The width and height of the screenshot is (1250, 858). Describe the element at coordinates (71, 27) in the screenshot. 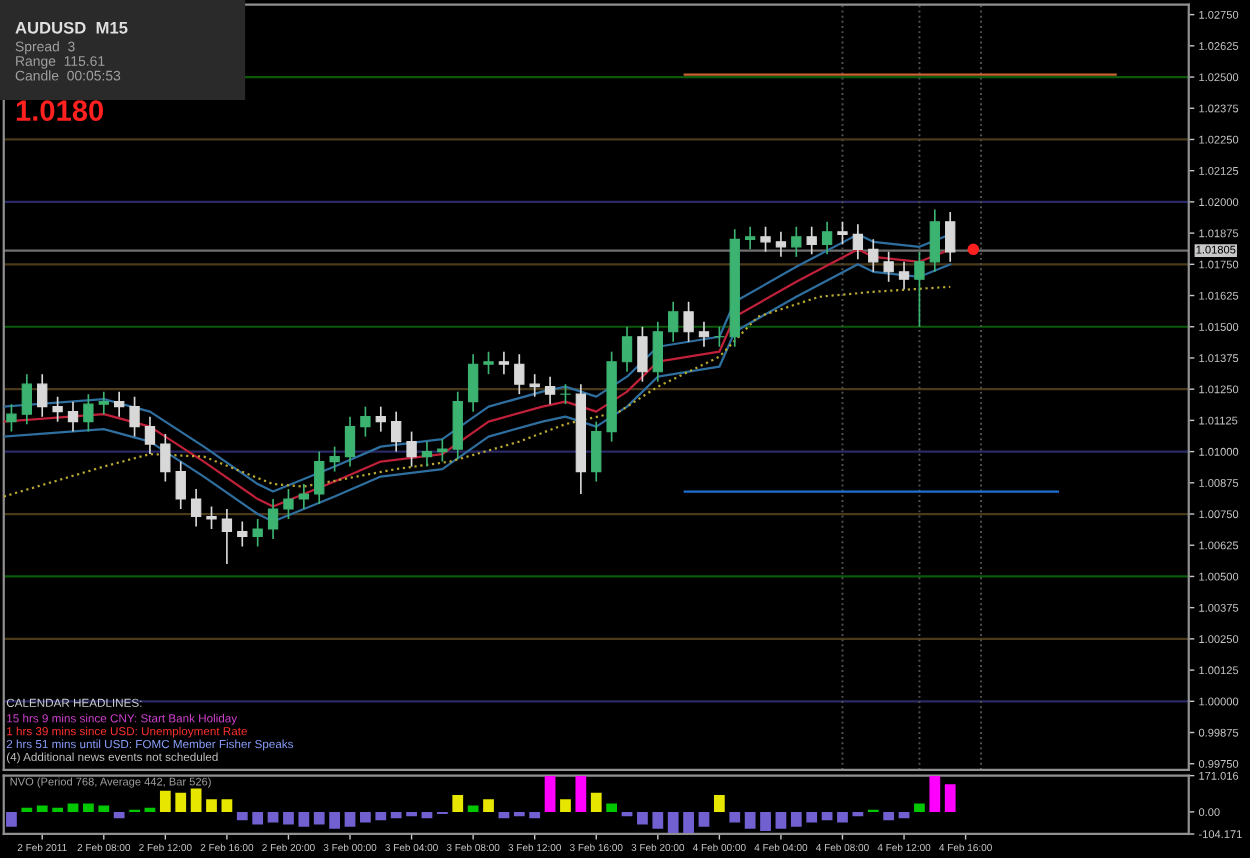

I see `annotation: AUDUSD M15` at that location.